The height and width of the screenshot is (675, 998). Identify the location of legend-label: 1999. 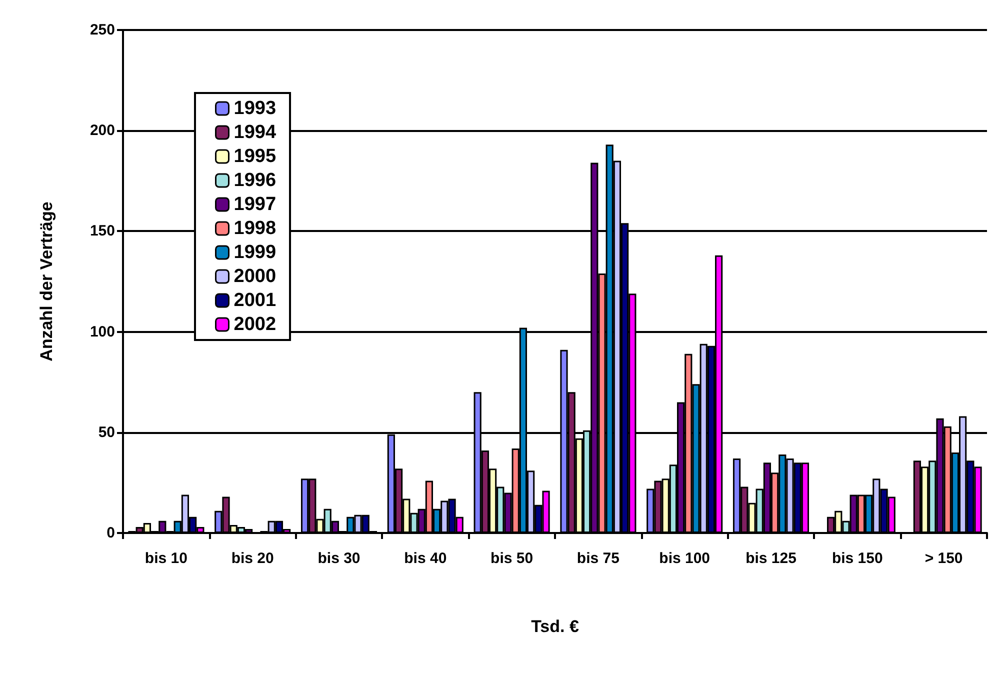
(255, 252).